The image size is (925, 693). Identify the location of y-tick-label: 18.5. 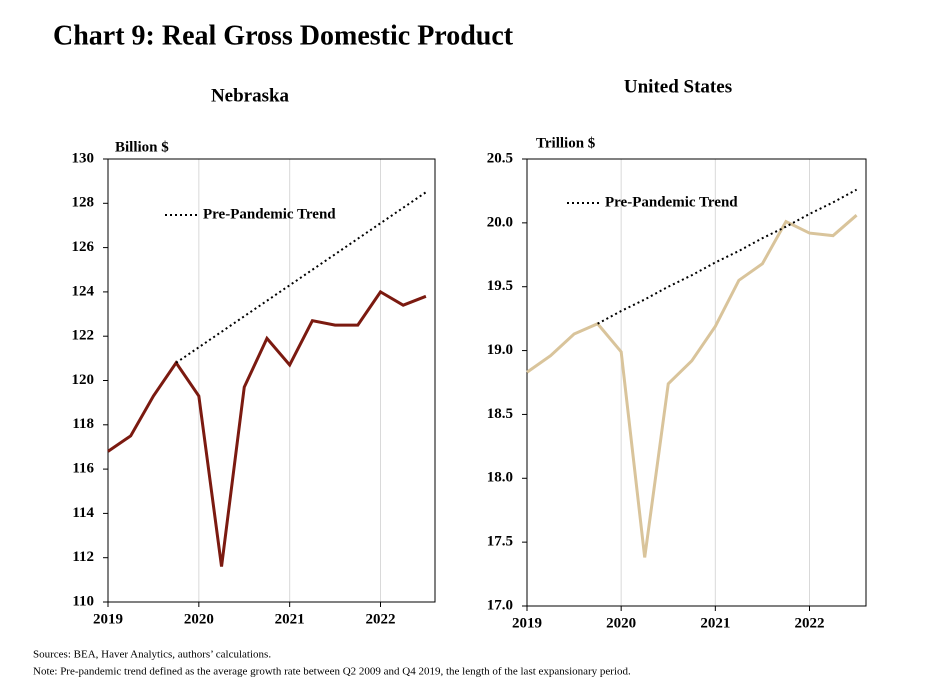
(500, 414).